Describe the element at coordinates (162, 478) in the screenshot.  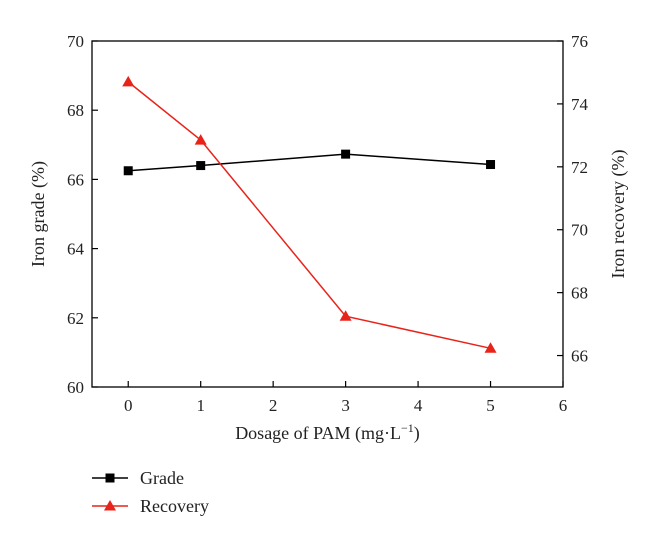
I see `legend-label-grade: Grade` at that location.